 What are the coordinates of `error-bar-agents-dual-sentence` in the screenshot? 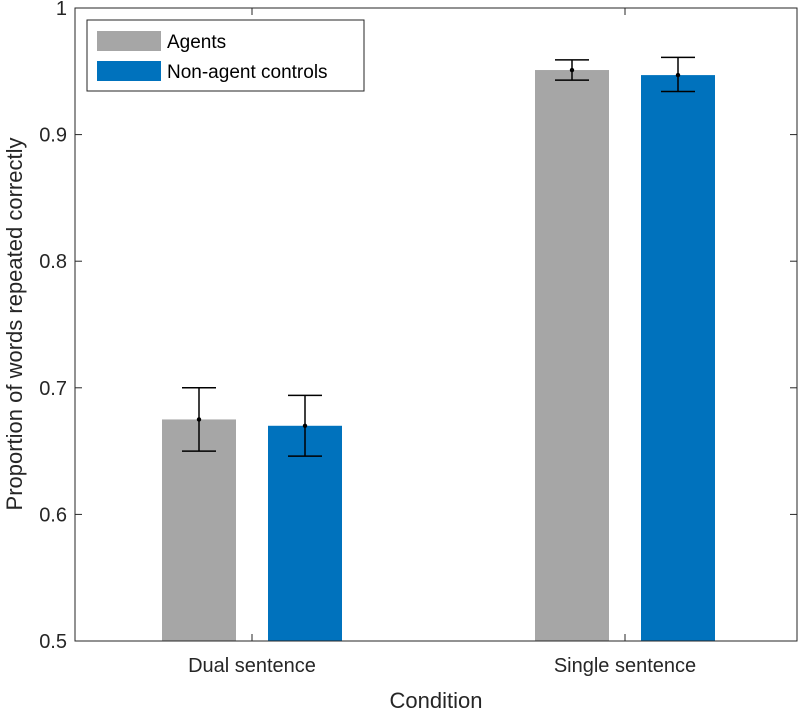 It's located at (199, 419).